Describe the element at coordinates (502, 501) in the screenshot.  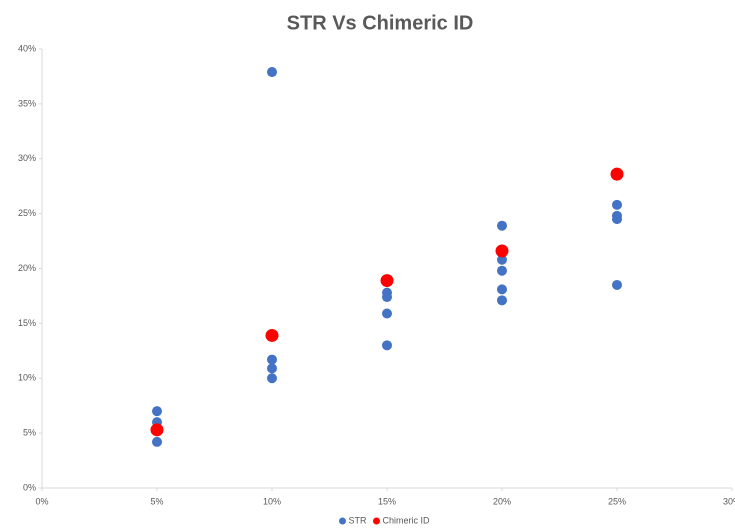
I see `x-tick-label: 20%` at that location.